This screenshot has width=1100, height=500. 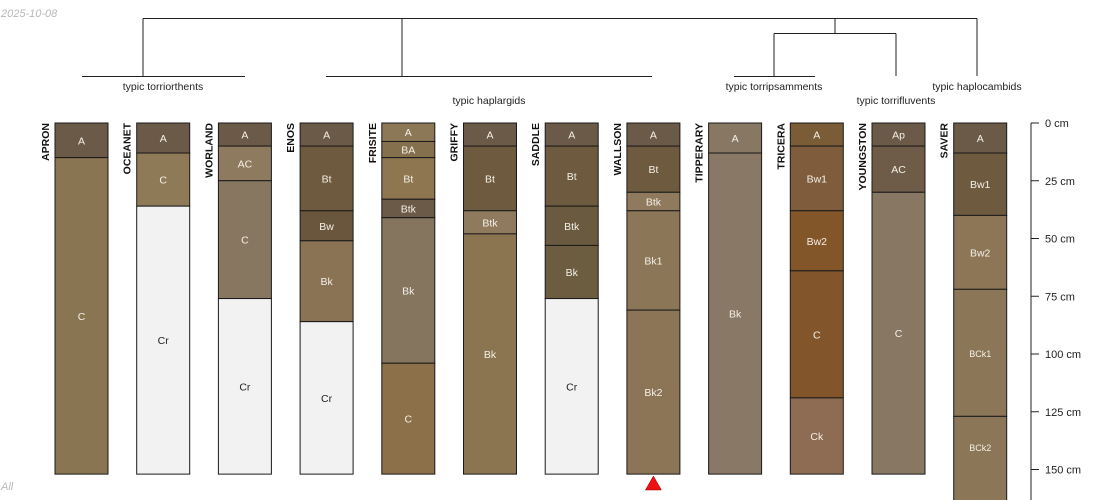 I want to click on horizon-frisite-c, so click(x=408, y=418).